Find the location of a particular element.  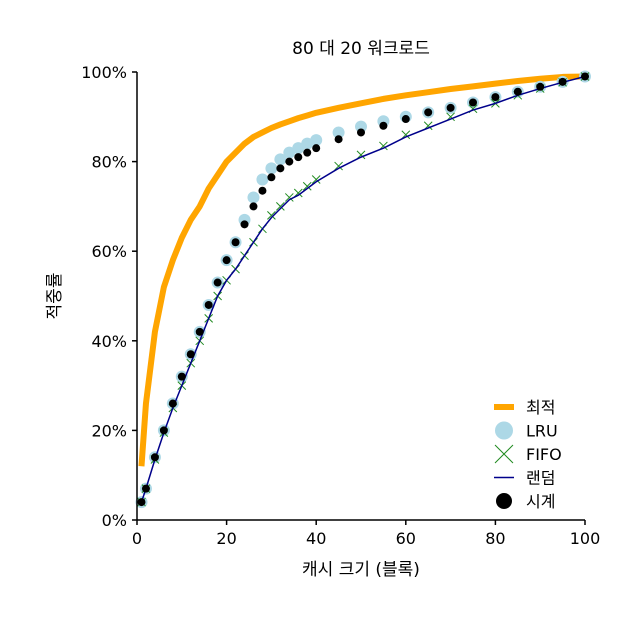

legend-entry-FIFO: FIFO is located at coordinates (528, 454).